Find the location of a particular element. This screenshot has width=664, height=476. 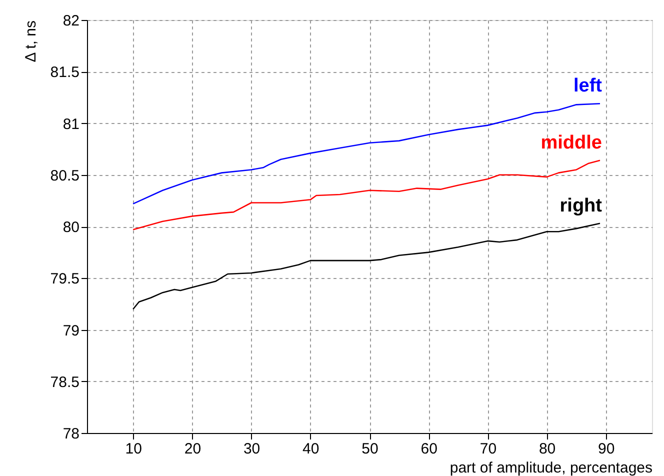

x-tick-label: 80 is located at coordinates (547, 449).